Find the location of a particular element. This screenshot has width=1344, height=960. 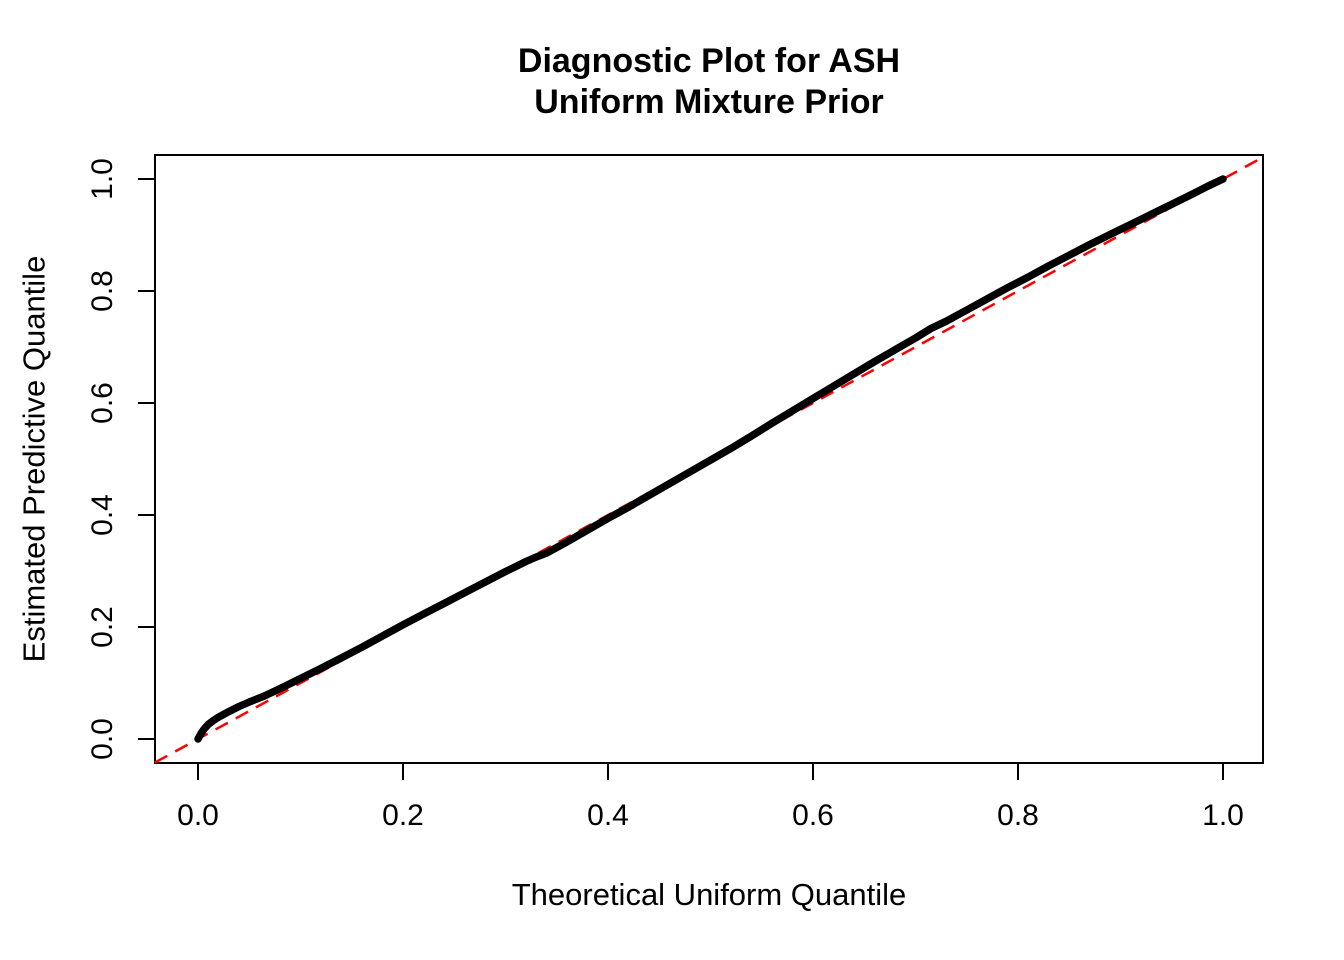

chart-title-line1: Diagnostic Plot for ASH is located at coordinates (709, 61).